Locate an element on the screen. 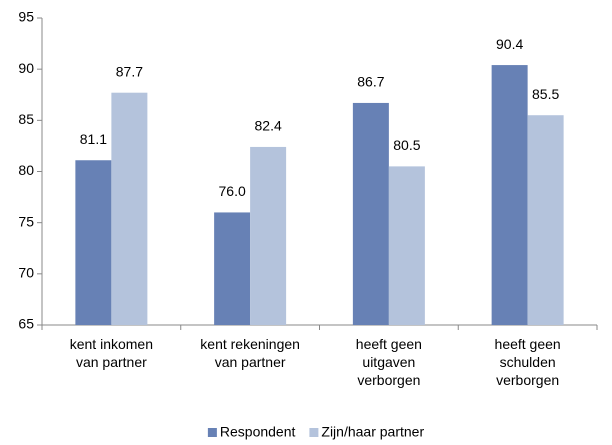  y-tick-label: 80 is located at coordinates (26, 170).